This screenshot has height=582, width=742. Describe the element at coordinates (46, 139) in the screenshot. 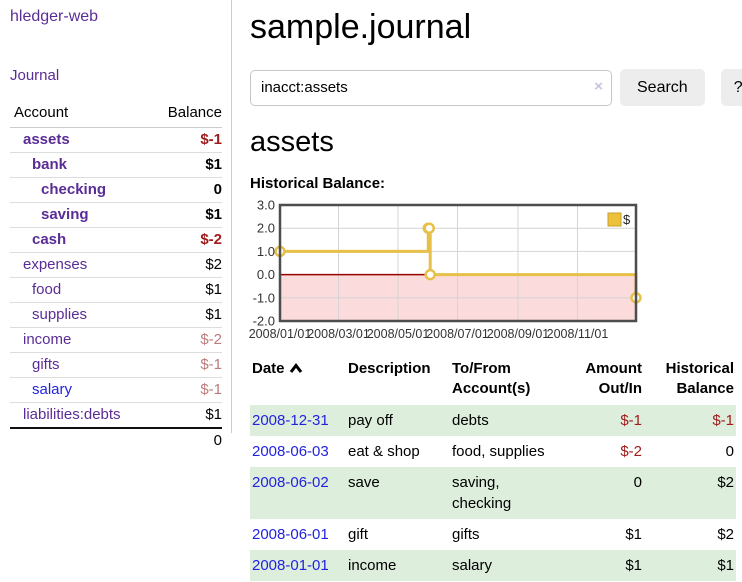

I see `sidebar-account-assets: assets` at that location.